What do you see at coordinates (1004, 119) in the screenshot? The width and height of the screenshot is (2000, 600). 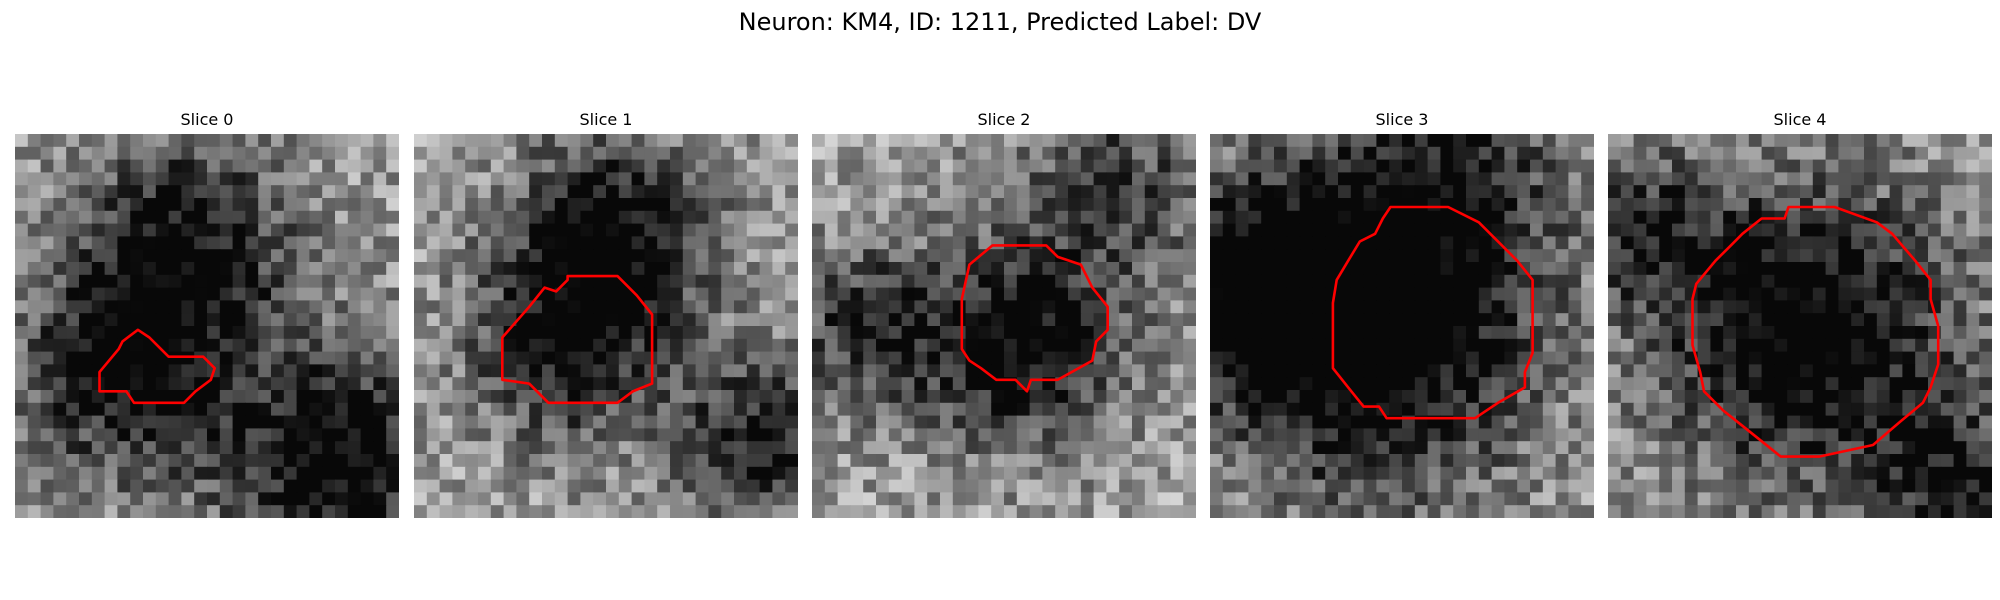 I see `panel-title: Slice 2` at bounding box center [1004, 119].